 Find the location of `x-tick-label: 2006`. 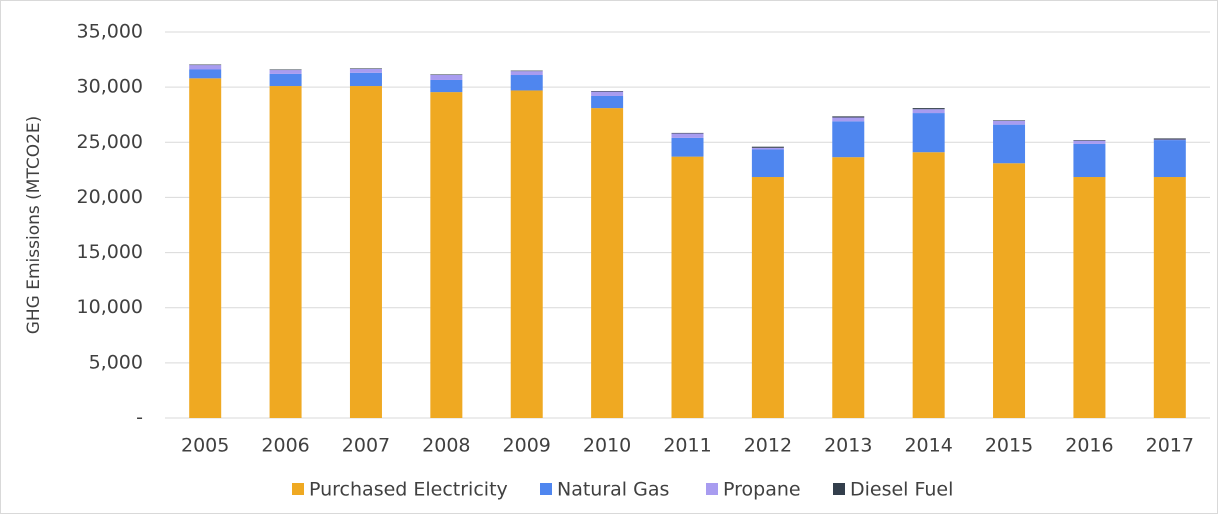

x-tick-label: 2006 is located at coordinates (285, 446).